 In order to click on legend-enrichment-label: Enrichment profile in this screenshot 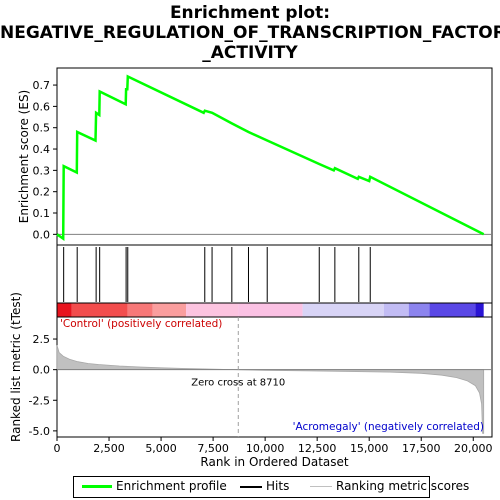, I will do `click(171, 486)`.